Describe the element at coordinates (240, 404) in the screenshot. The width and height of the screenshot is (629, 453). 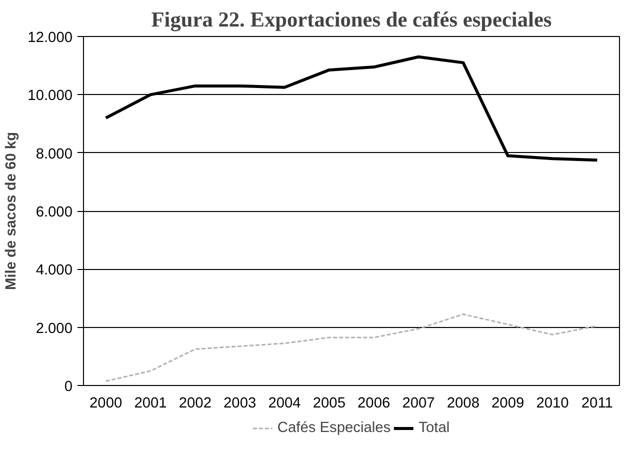
I see `x-tick-label: 2003` at that location.